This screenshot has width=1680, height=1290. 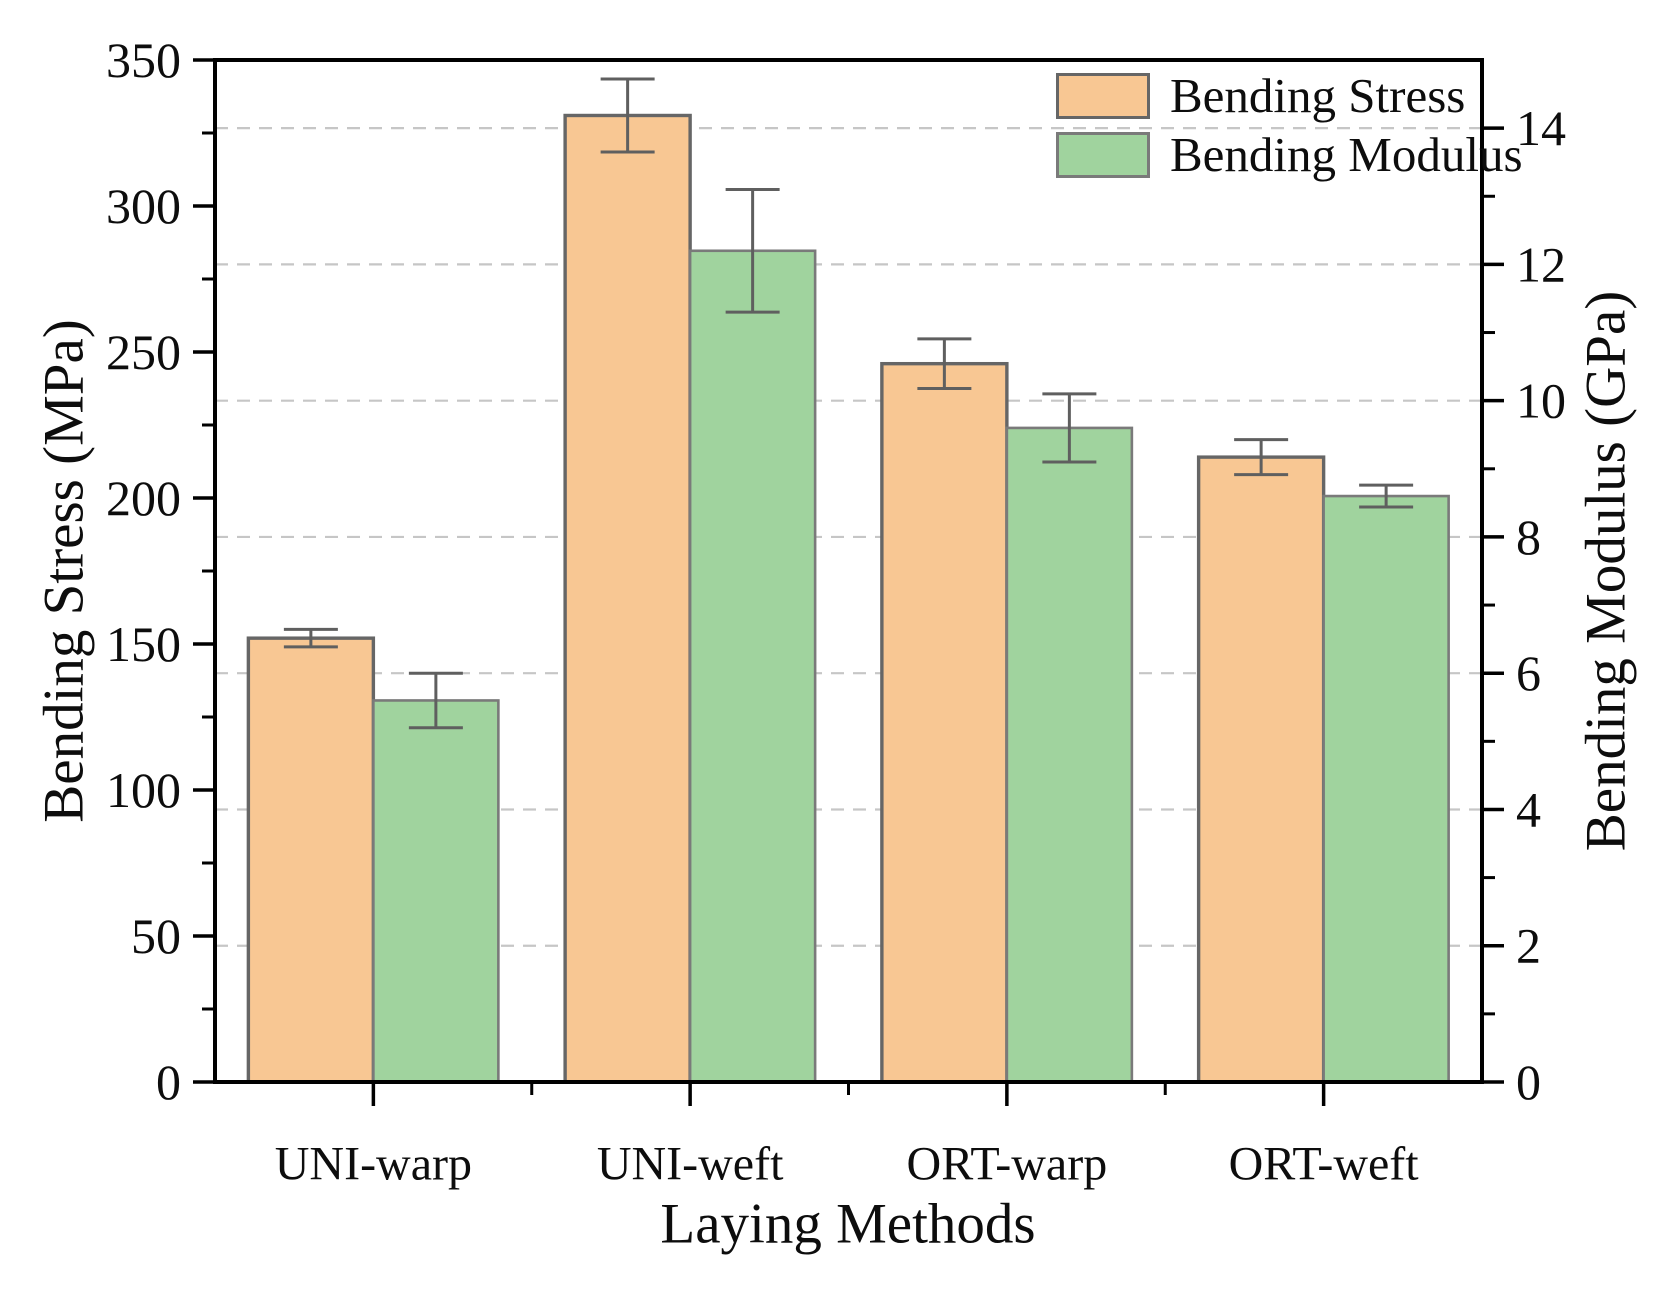 What do you see at coordinates (1528, 809) in the screenshot?
I see `tick-label-right-4: 4` at bounding box center [1528, 809].